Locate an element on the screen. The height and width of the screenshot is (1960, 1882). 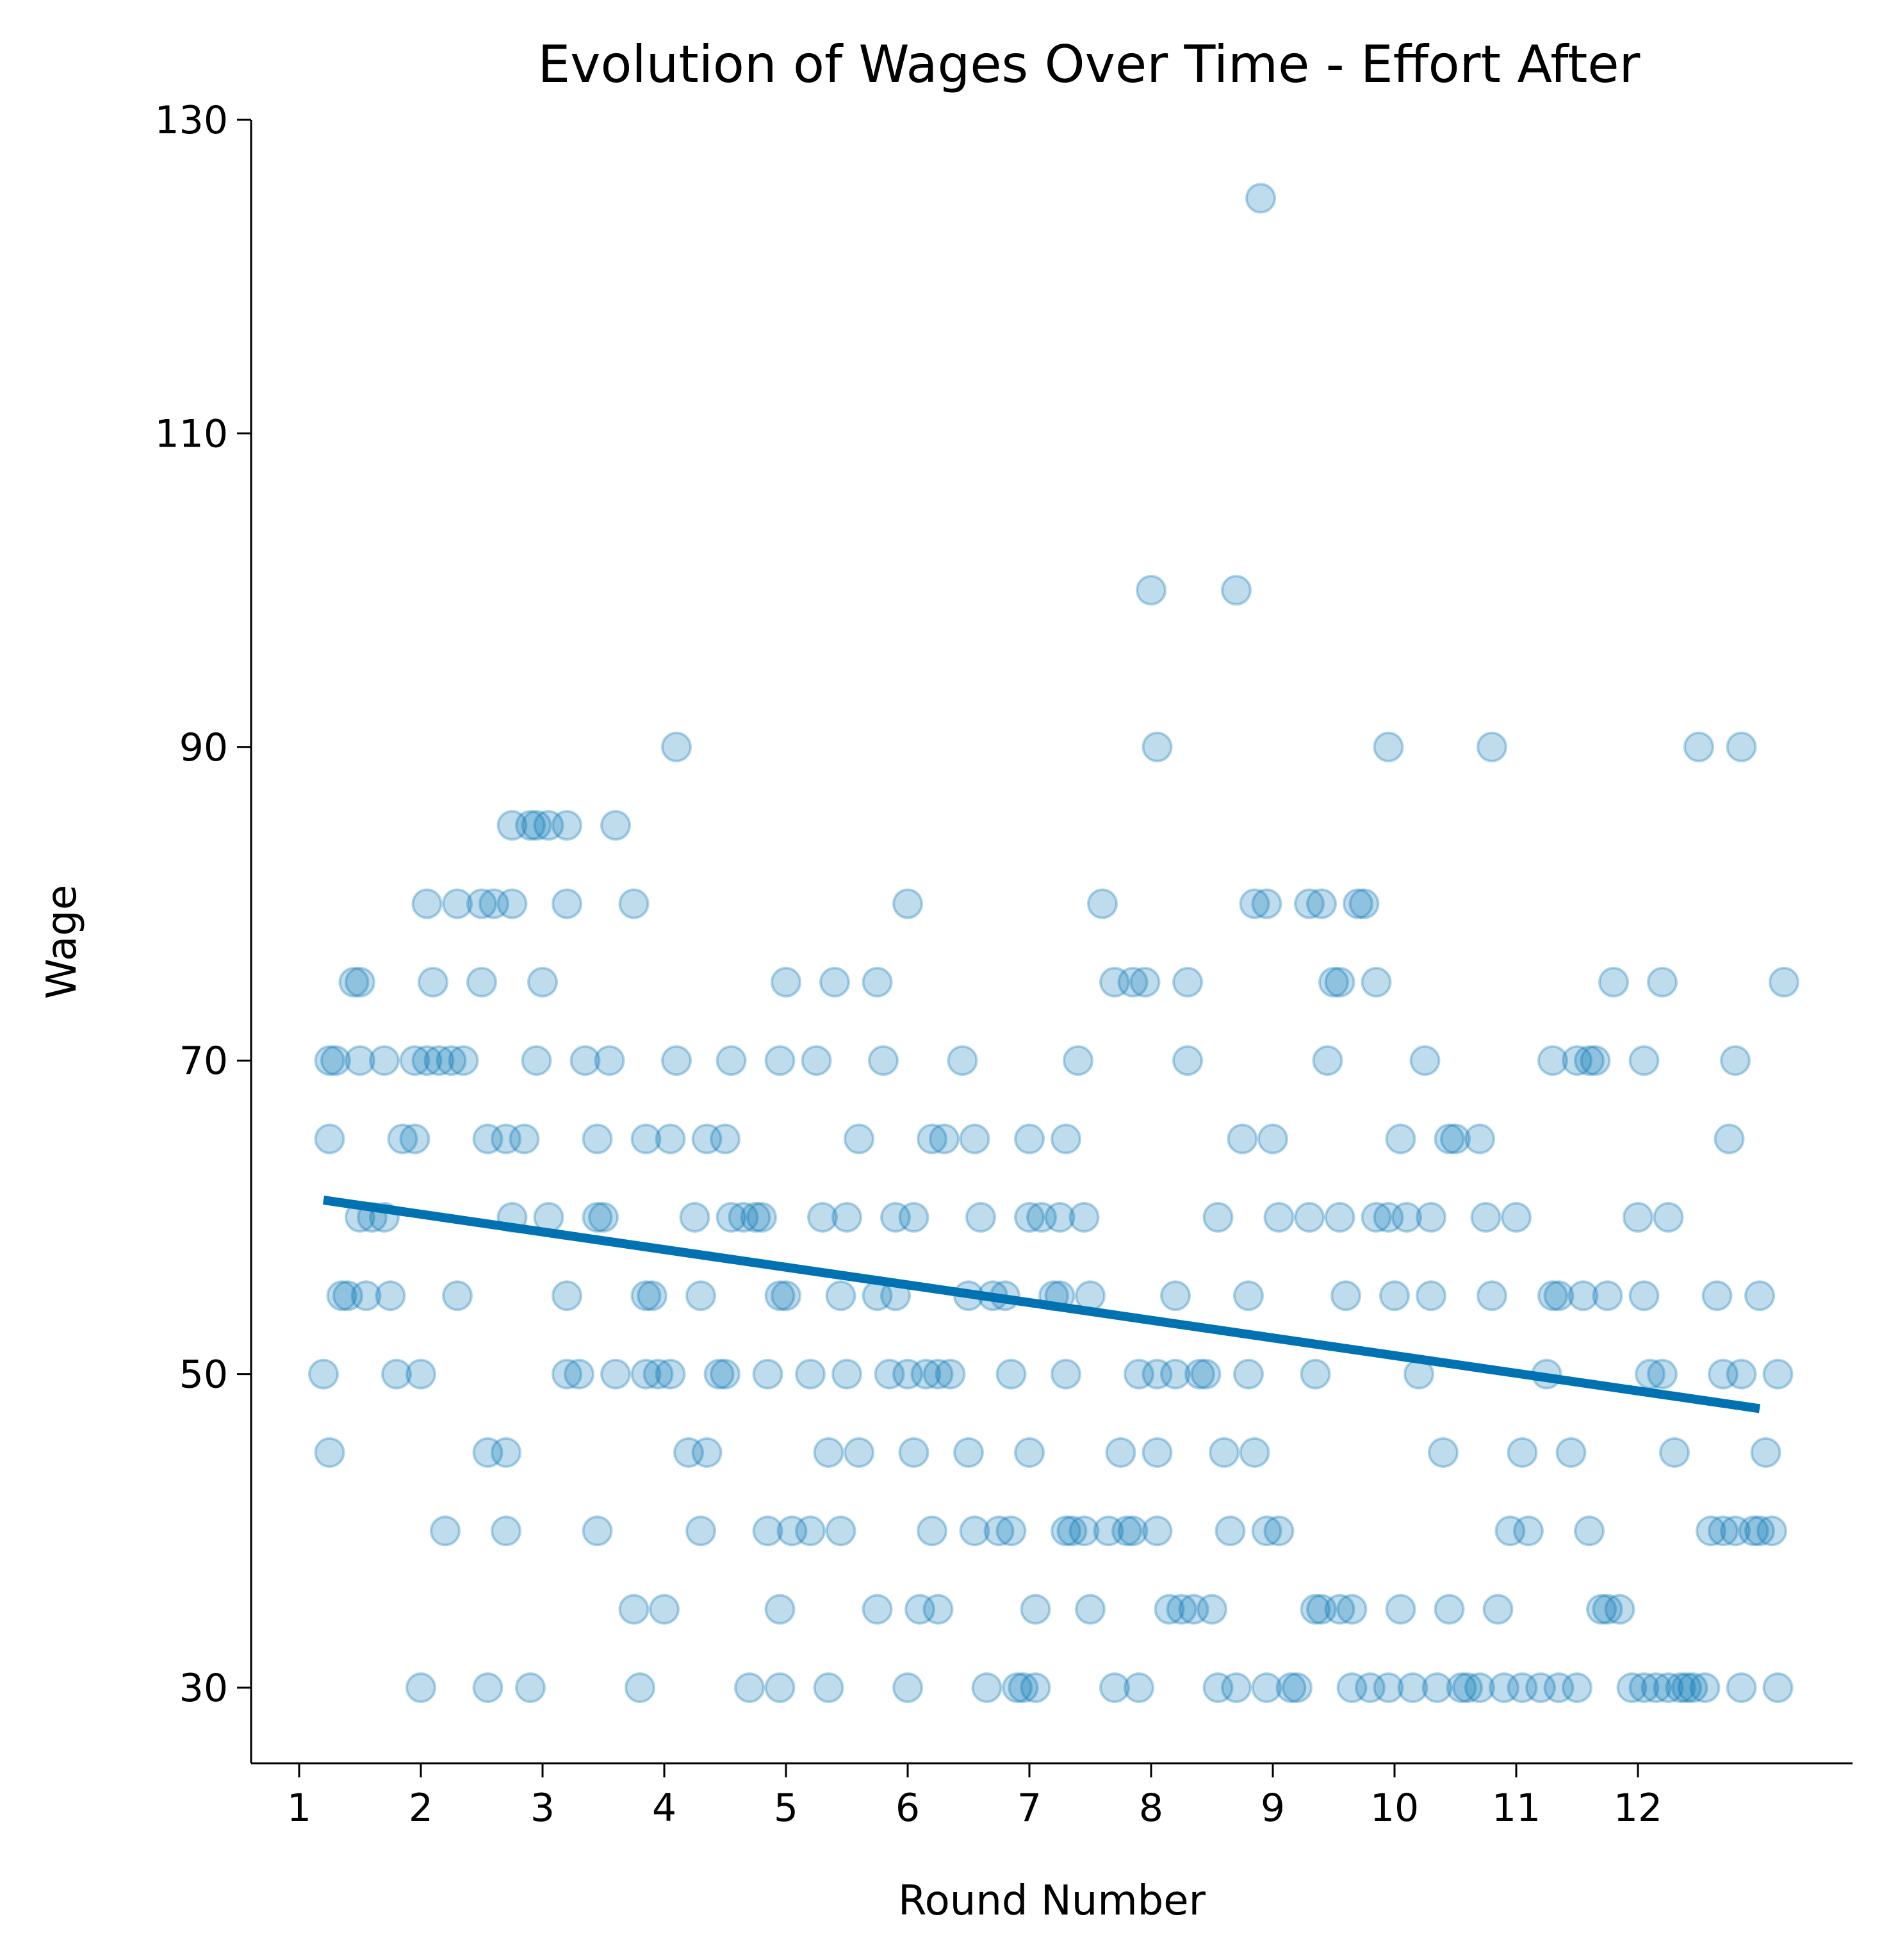
x-tick-label: 10 is located at coordinates (1394, 1809).